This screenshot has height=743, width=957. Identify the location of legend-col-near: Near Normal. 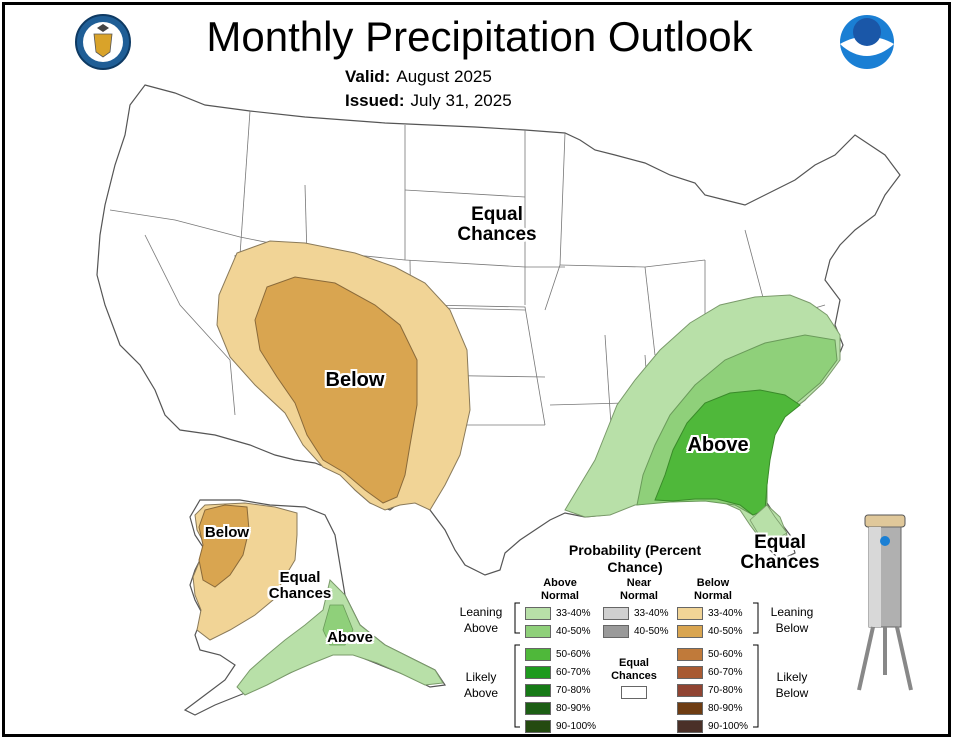
(639, 589).